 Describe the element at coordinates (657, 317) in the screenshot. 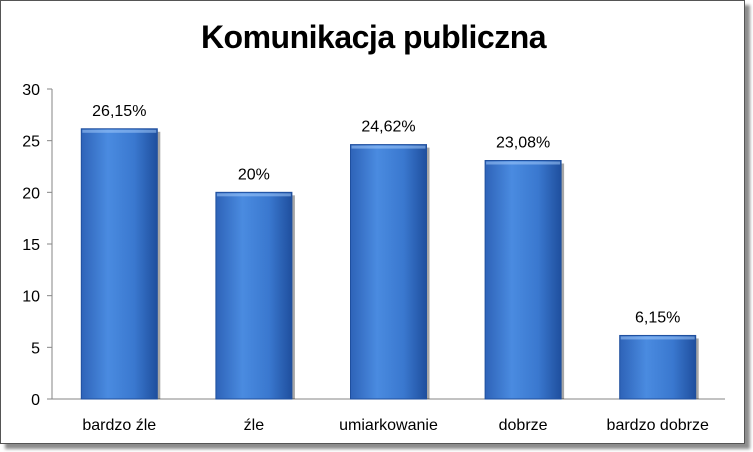

I see `data-label: 6,15%` at that location.